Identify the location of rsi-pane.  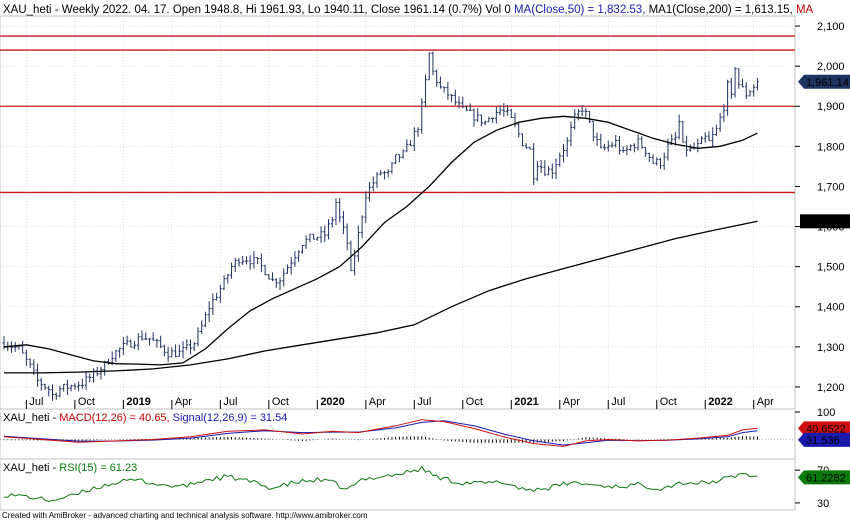
(398, 484).